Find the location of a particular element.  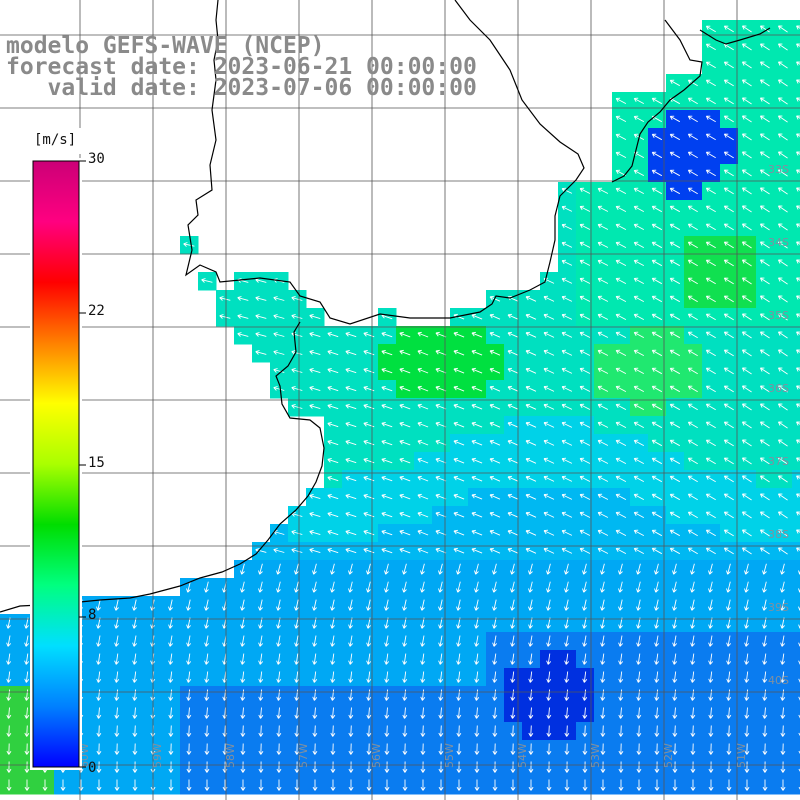

colorbar-tick-8: 8 is located at coordinates (92, 615).